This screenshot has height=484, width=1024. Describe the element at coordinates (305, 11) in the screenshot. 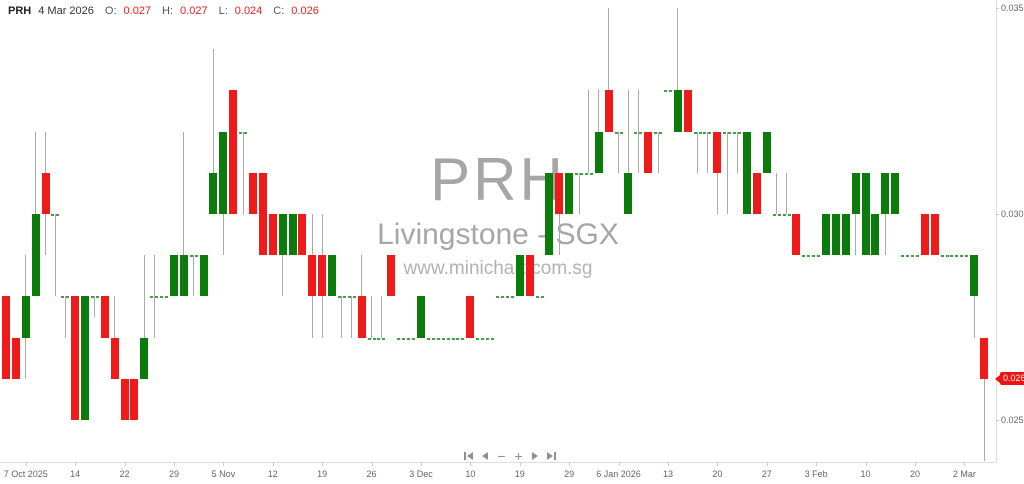

I see `close-value: 0.026` at that location.